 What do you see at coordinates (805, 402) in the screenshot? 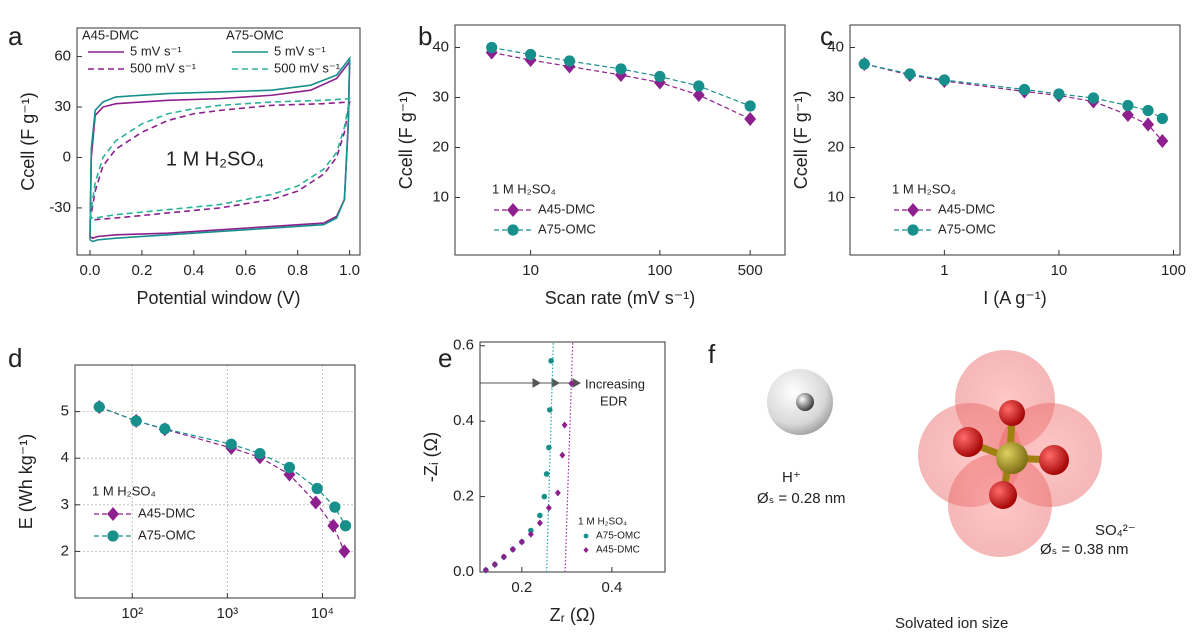
I see `h-atom` at bounding box center [805, 402].